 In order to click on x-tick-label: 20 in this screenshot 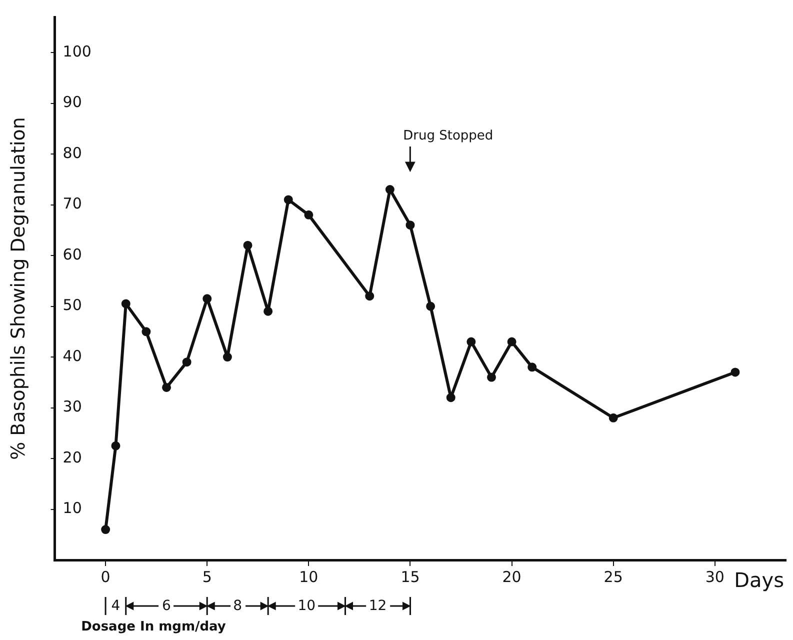, I will do `click(512, 577)`.